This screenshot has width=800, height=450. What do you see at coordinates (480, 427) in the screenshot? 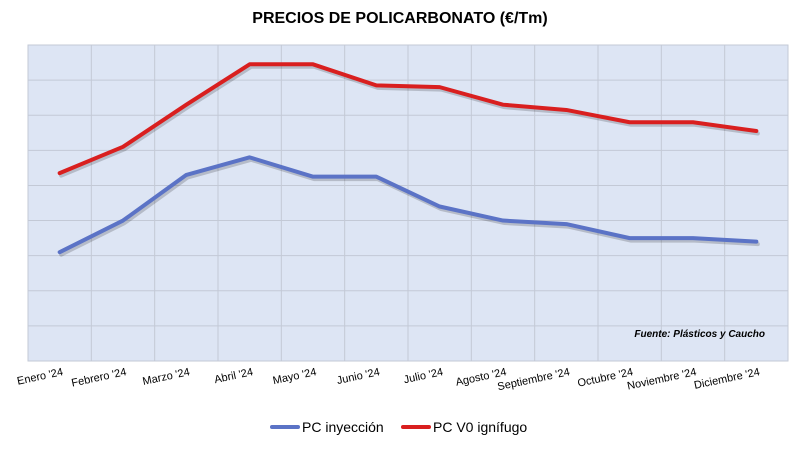
I see `legend-label: PC V0 ignífugo` at bounding box center [480, 427].